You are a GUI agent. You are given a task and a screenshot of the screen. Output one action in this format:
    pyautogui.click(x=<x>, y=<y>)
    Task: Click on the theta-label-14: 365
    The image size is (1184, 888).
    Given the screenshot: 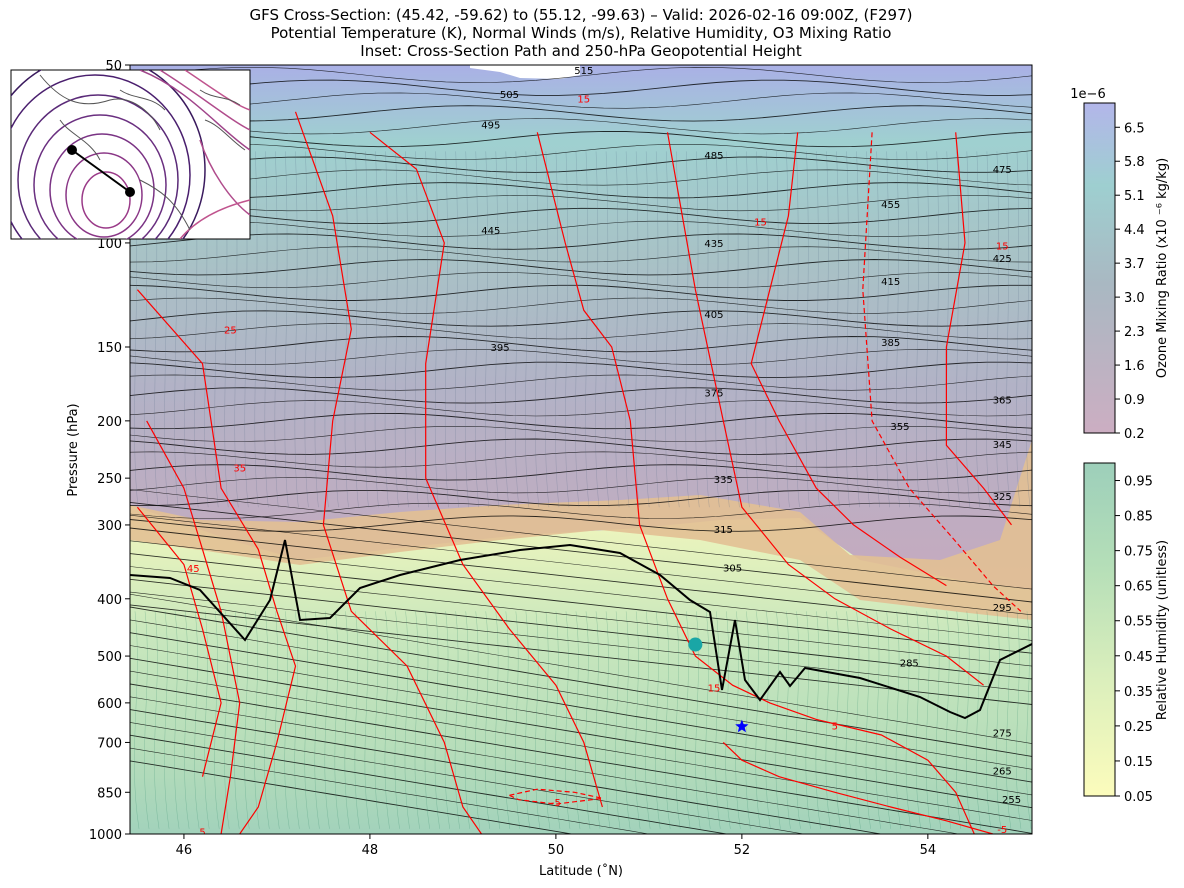 What is the action you would take?
    pyautogui.click(x=1002, y=400)
    